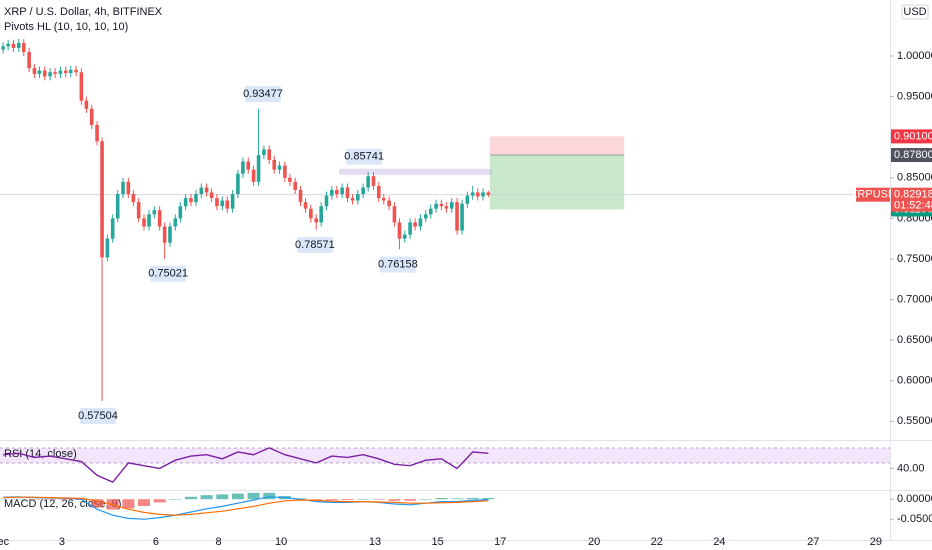 This screenshot has width=932, height=550. I want to click on stop-zone, so click(557, 146).